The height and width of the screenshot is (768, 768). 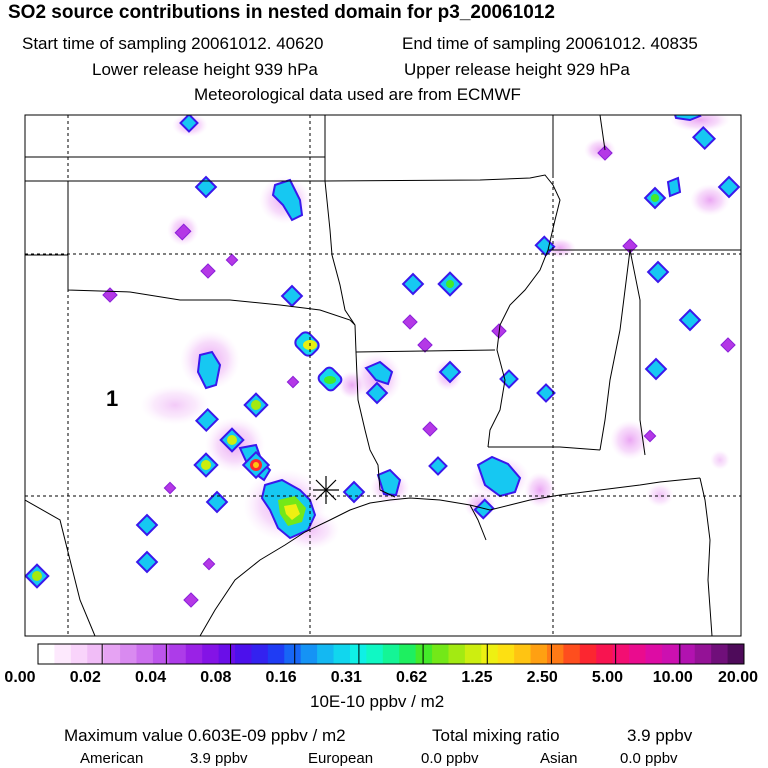 I want to click on colorbar-label: 0.16, so click(x=281, y=677).